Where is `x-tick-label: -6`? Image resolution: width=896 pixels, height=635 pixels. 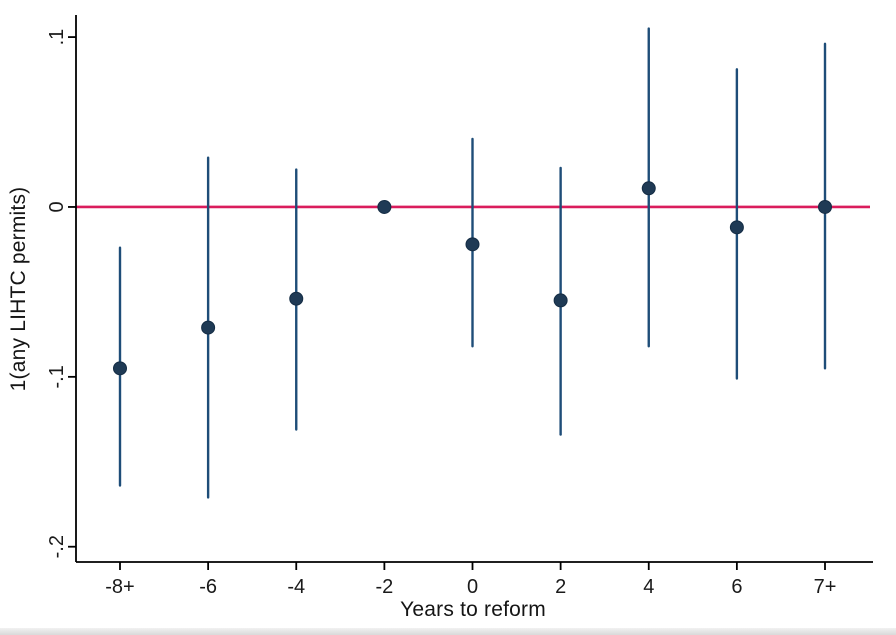
x-tick-label: -6 is located at coordinates (208, 587).